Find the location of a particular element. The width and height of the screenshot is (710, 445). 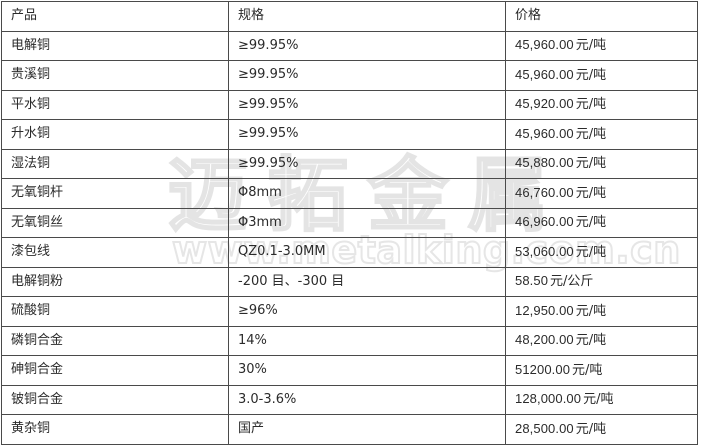

cell-price: 58.50 元/公斤 is located at coordinates (601, 281).